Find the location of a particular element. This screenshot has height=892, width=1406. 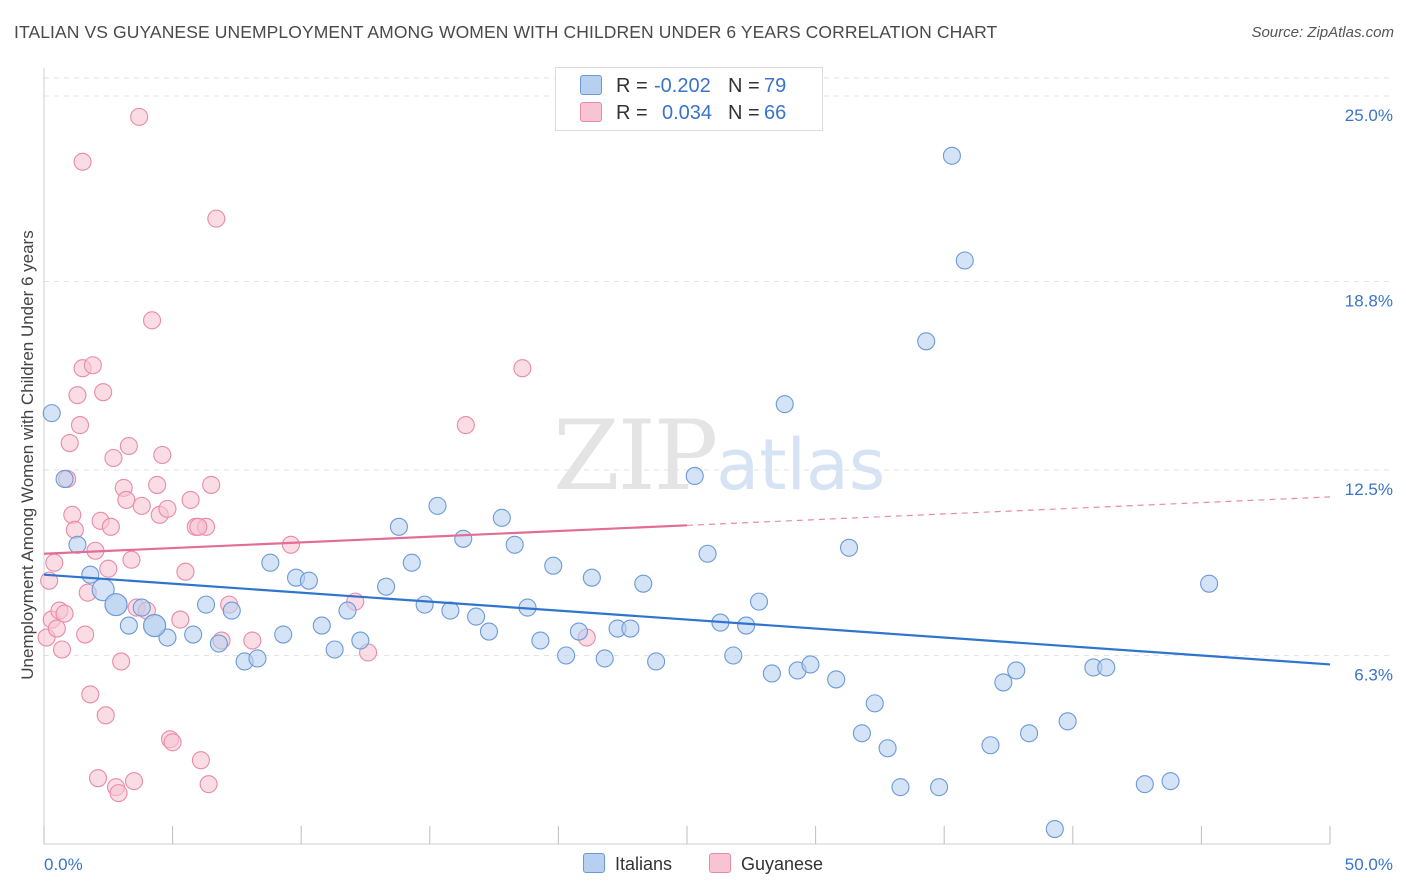

legend-row-guyanese: R = 0.034 N = 66 is located at coordinates (683, 115).